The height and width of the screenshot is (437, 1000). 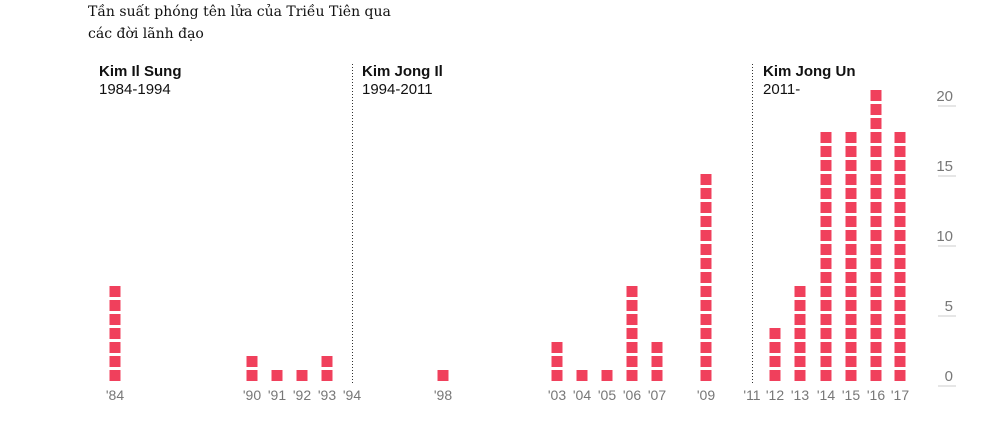 I want to click on x-tick-label: '17, so click(x=900, y=395).